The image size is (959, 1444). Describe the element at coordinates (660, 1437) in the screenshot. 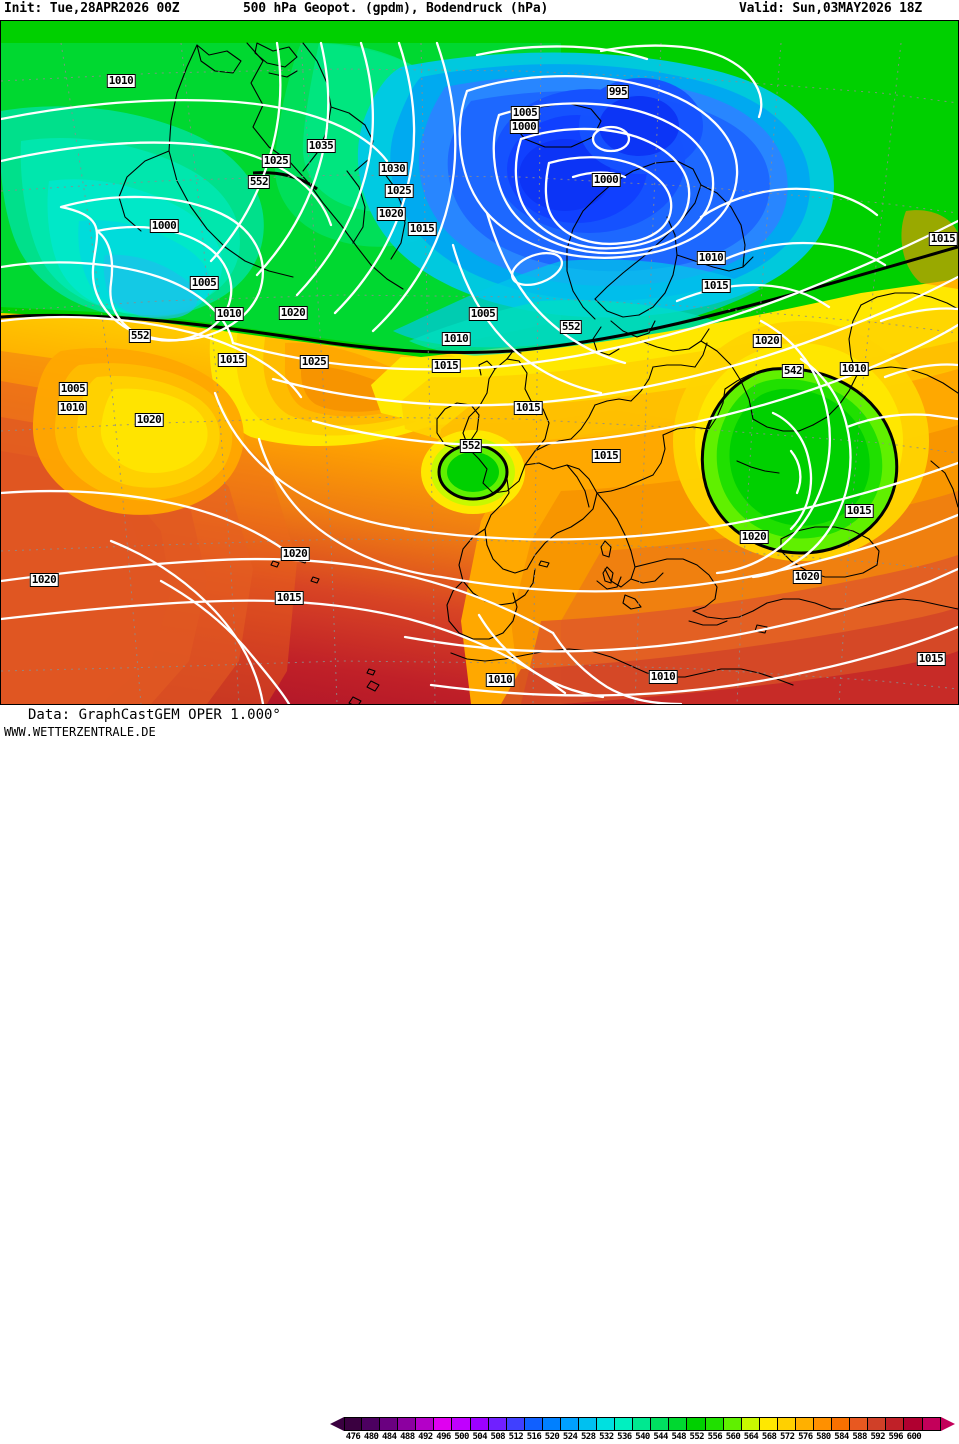

I see `colorbar-tick-label: 544` at that location.